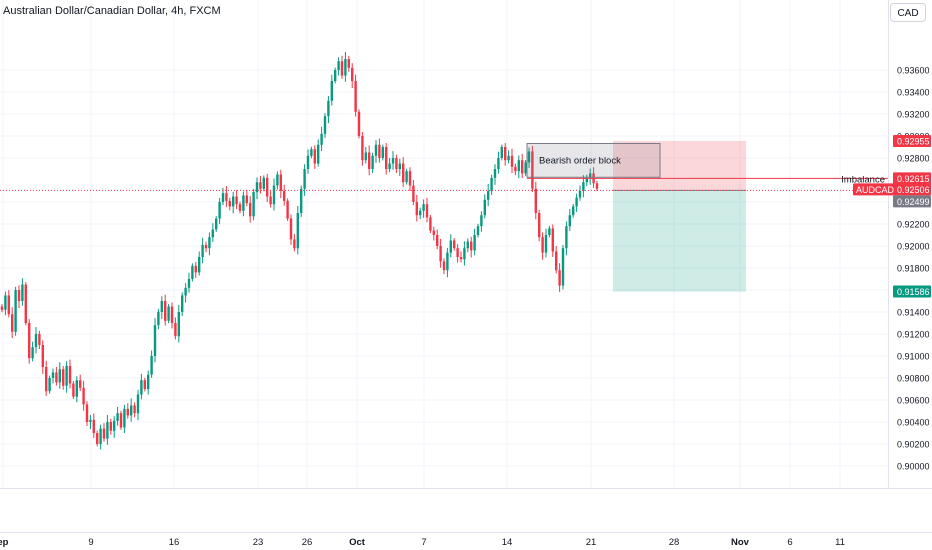 This screenshot has height=550, width=932. Describe the element at coordinates (357, 542) in the screenshot. I see `time-tick-label: Oct` at that location.